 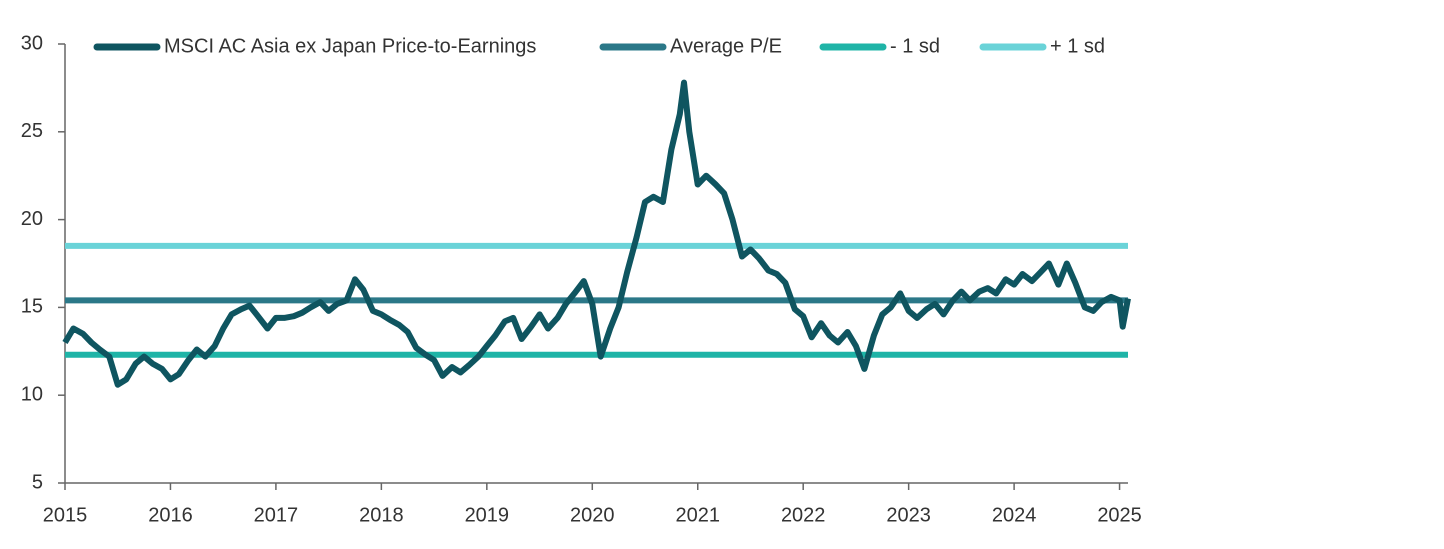 I want to click on x-tick-label: 2015, so click(x=65, y=515).